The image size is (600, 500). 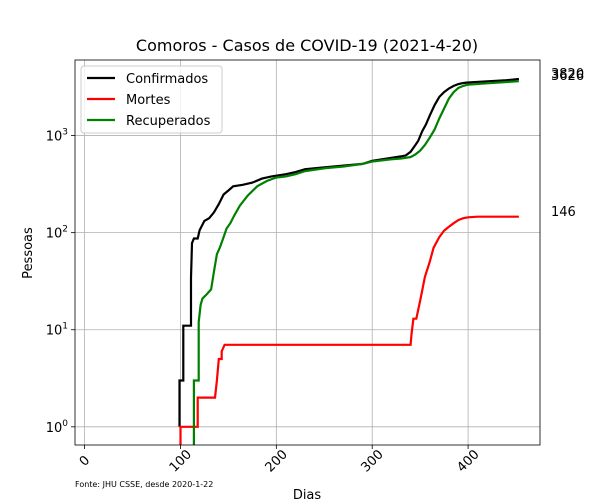 What do you see at coordinates (28, 253) in the screenshot?
I see `y-axis-label: Pessoas` at bounding box center [28, 253].